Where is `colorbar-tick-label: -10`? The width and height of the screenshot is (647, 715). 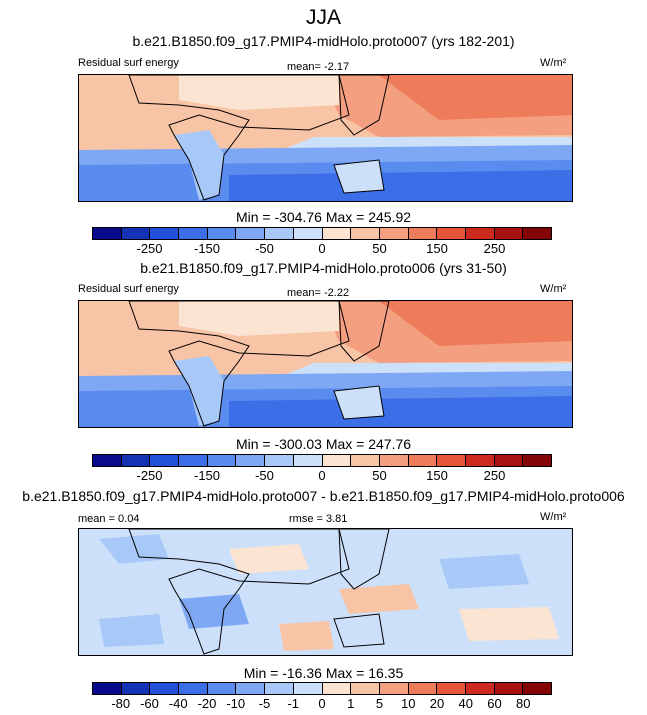
colorbar-tick-label: -10 is located at coordinates (236, 703).